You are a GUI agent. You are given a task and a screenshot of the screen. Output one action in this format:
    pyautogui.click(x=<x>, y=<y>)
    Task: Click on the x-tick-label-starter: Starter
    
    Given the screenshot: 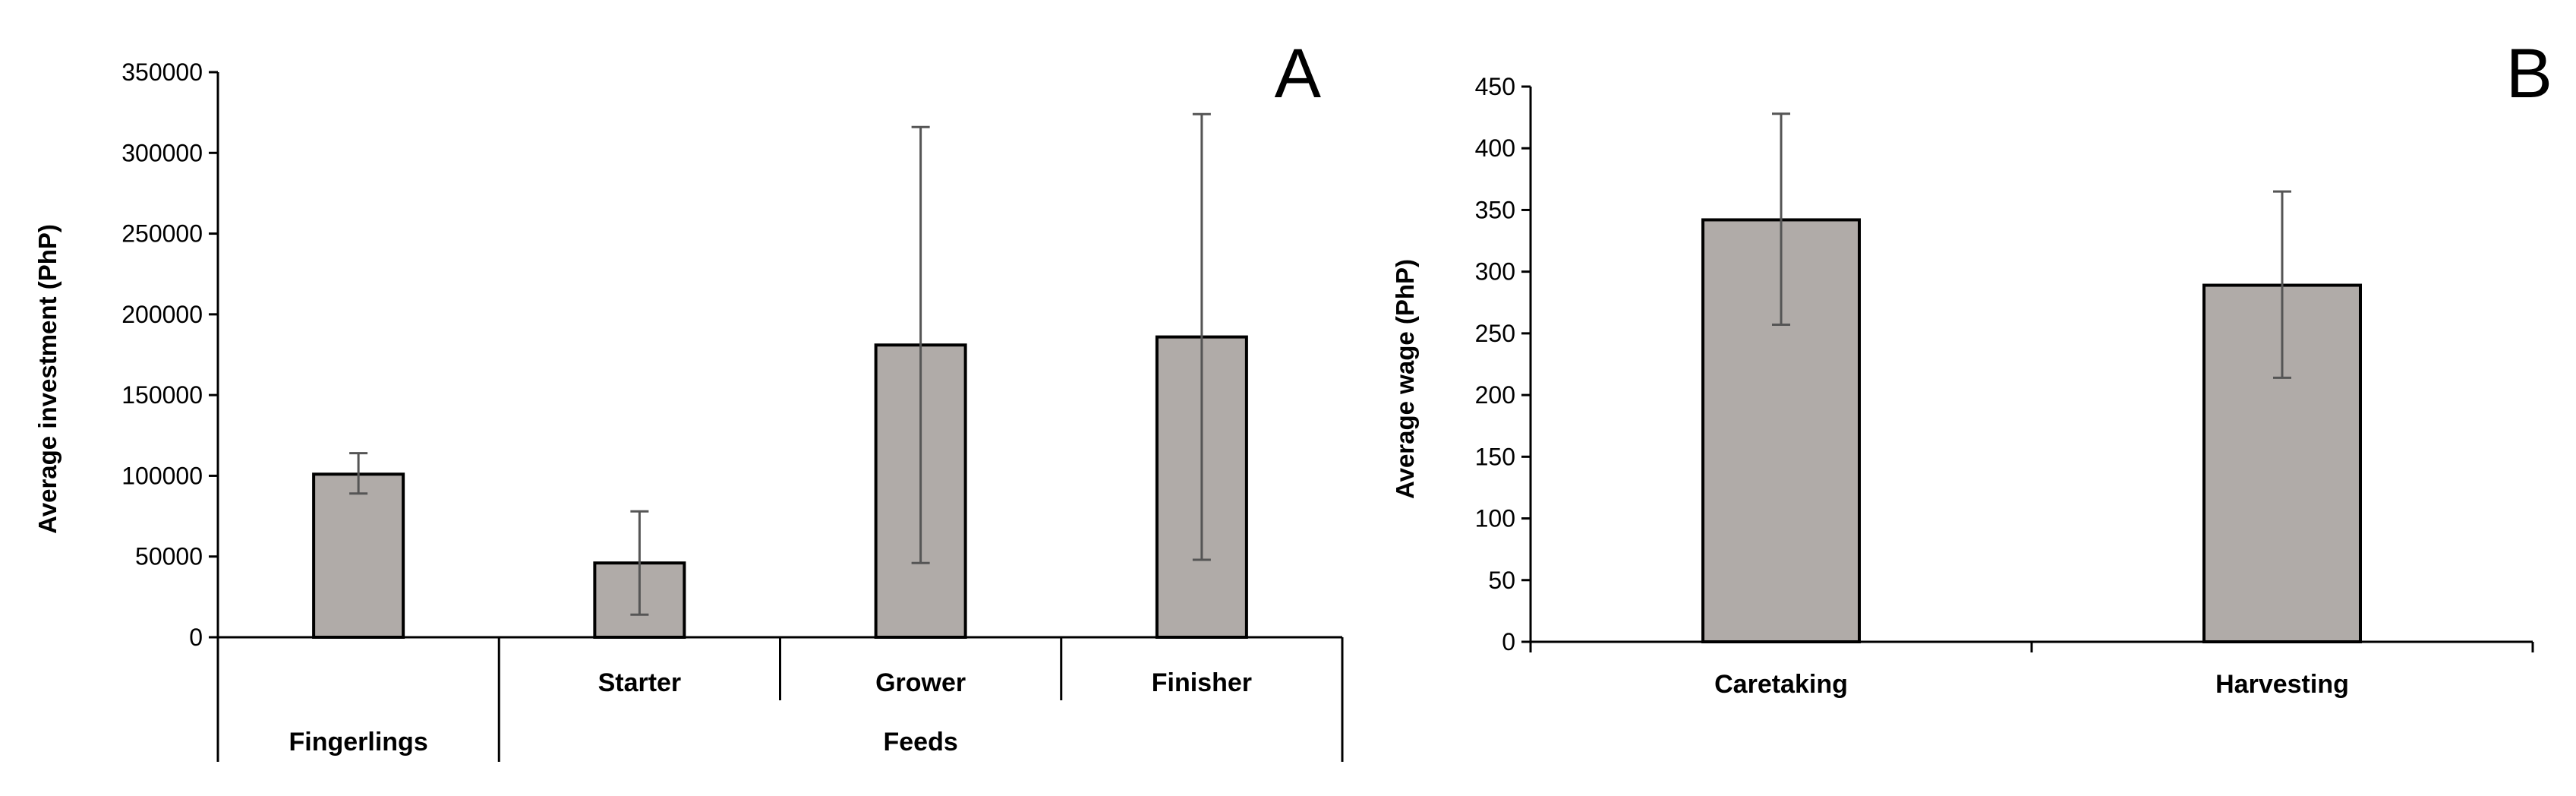 What is the action you would take?
    pyautogui.click(x=640, y=682)
    